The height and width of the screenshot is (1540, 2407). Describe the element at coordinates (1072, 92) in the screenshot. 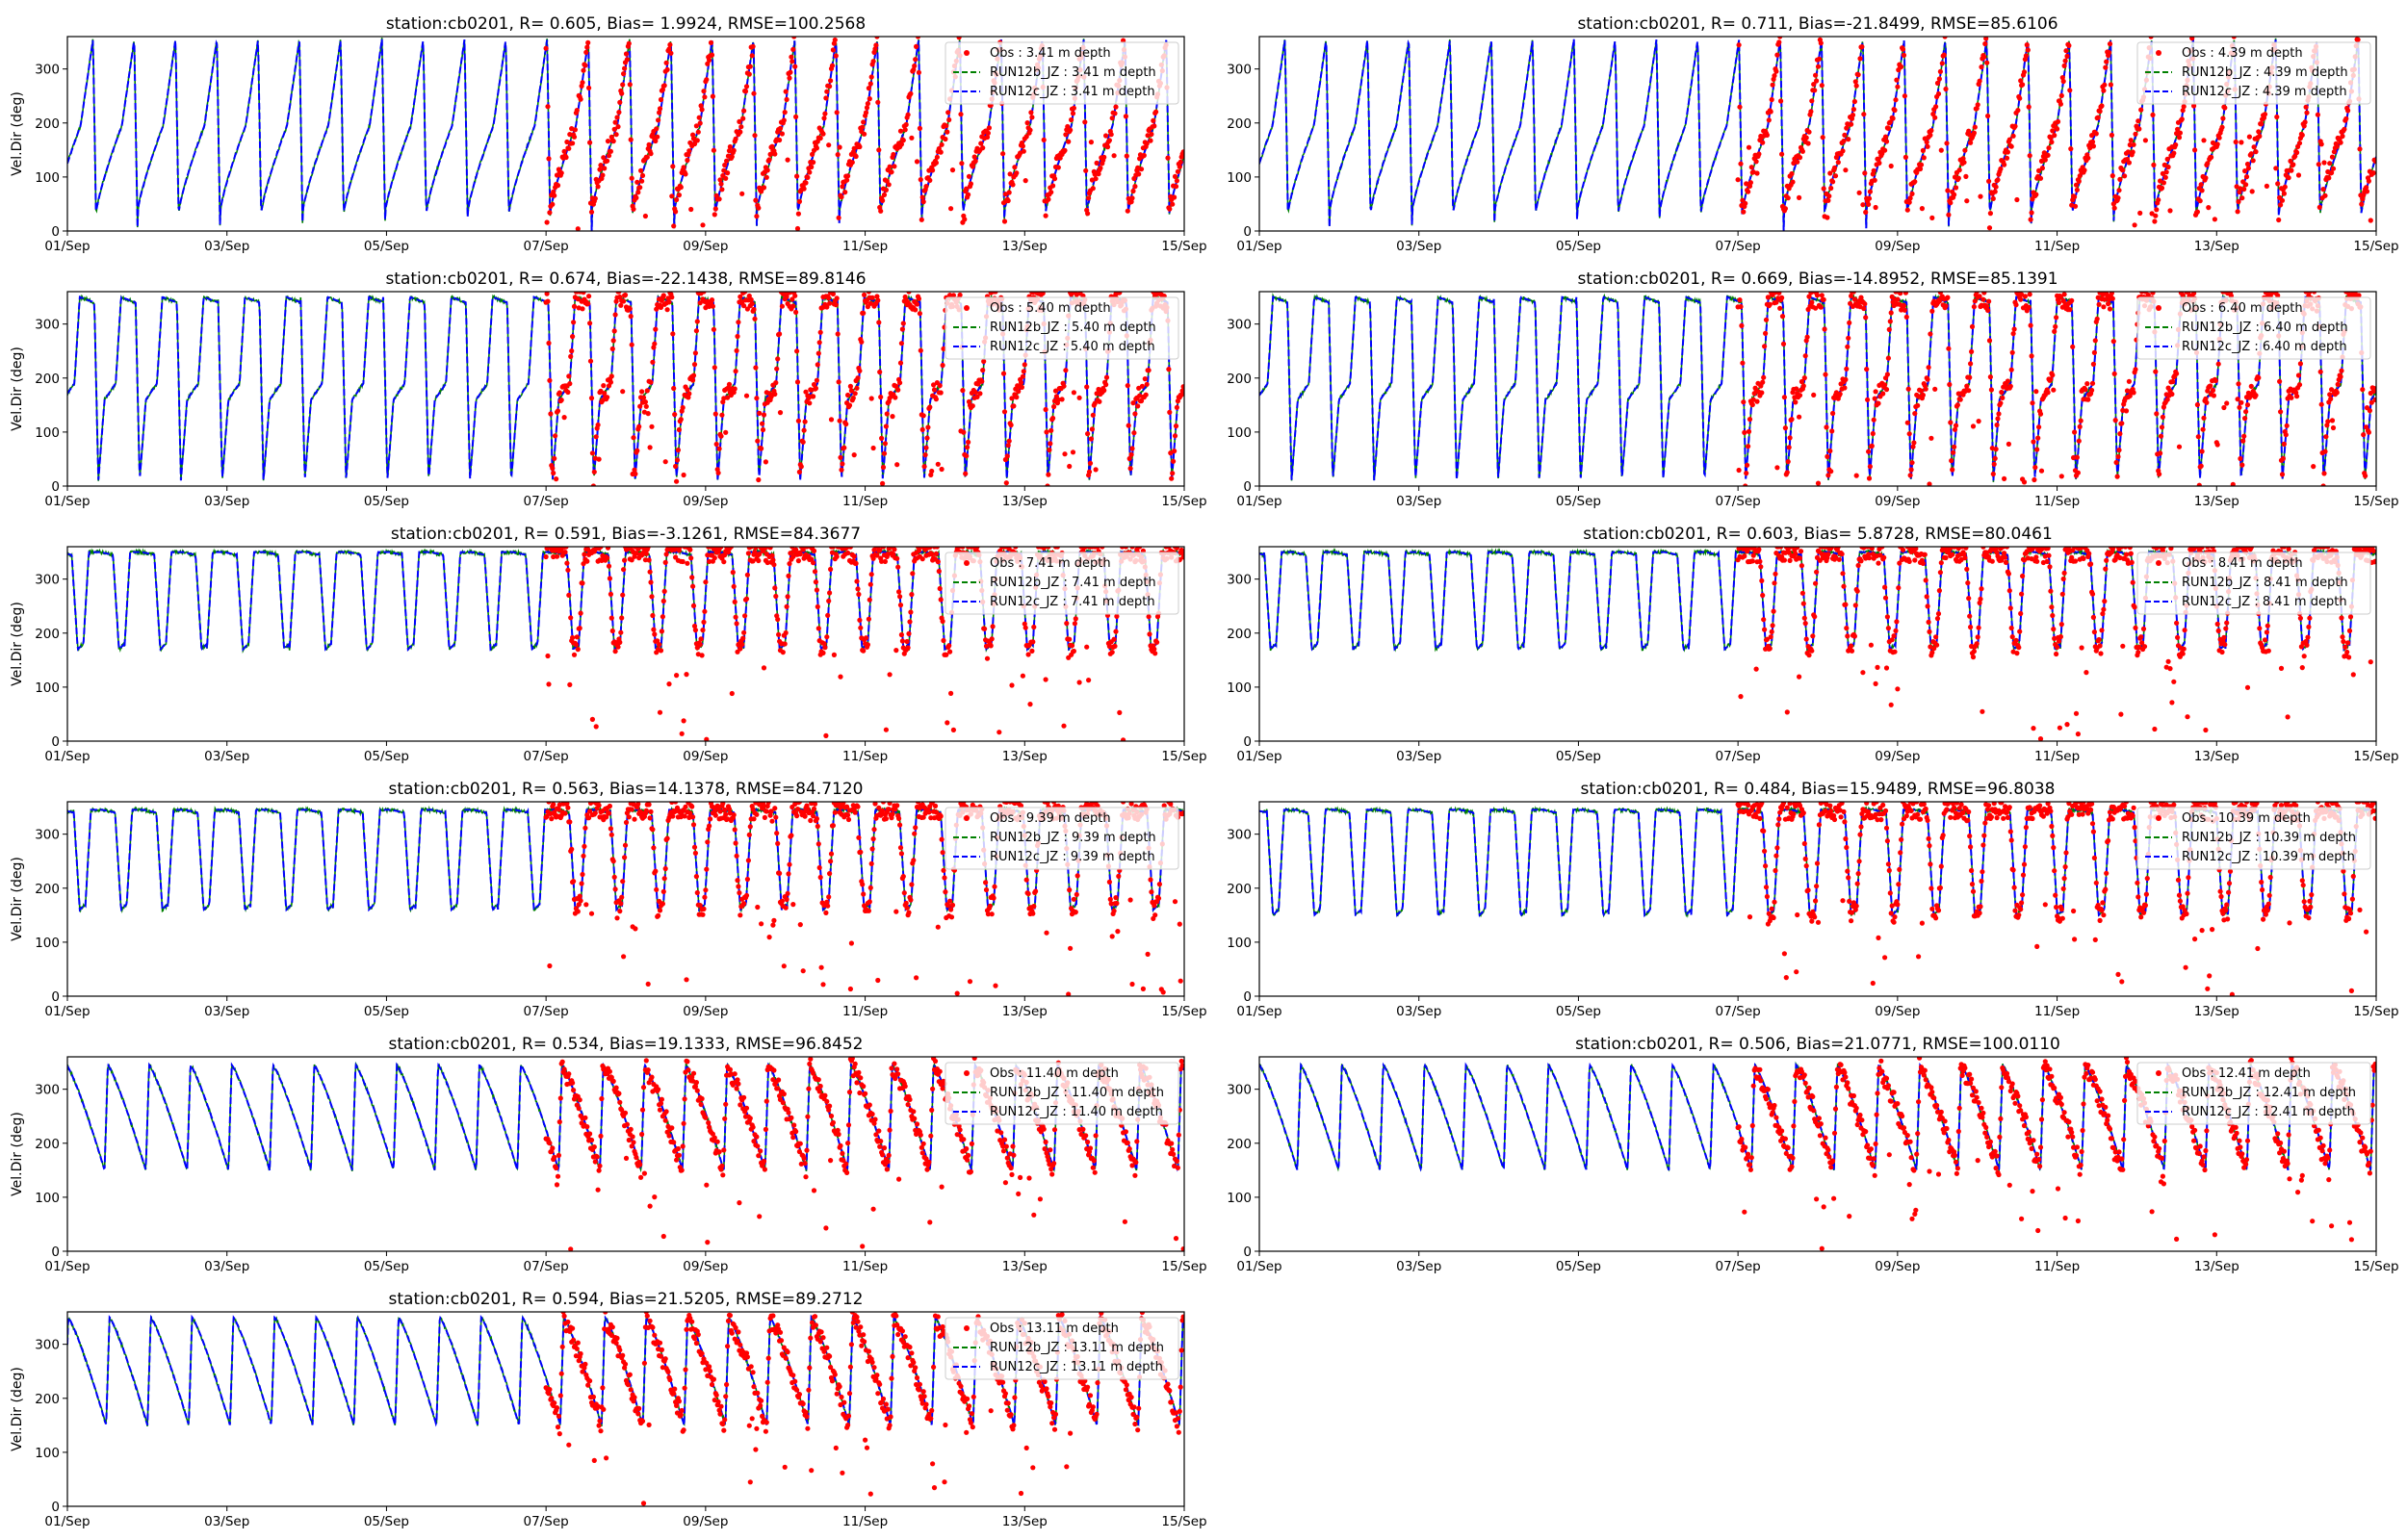

I see `legend-entry: RUN12c_JZ : 3.41 m depth` at that location.